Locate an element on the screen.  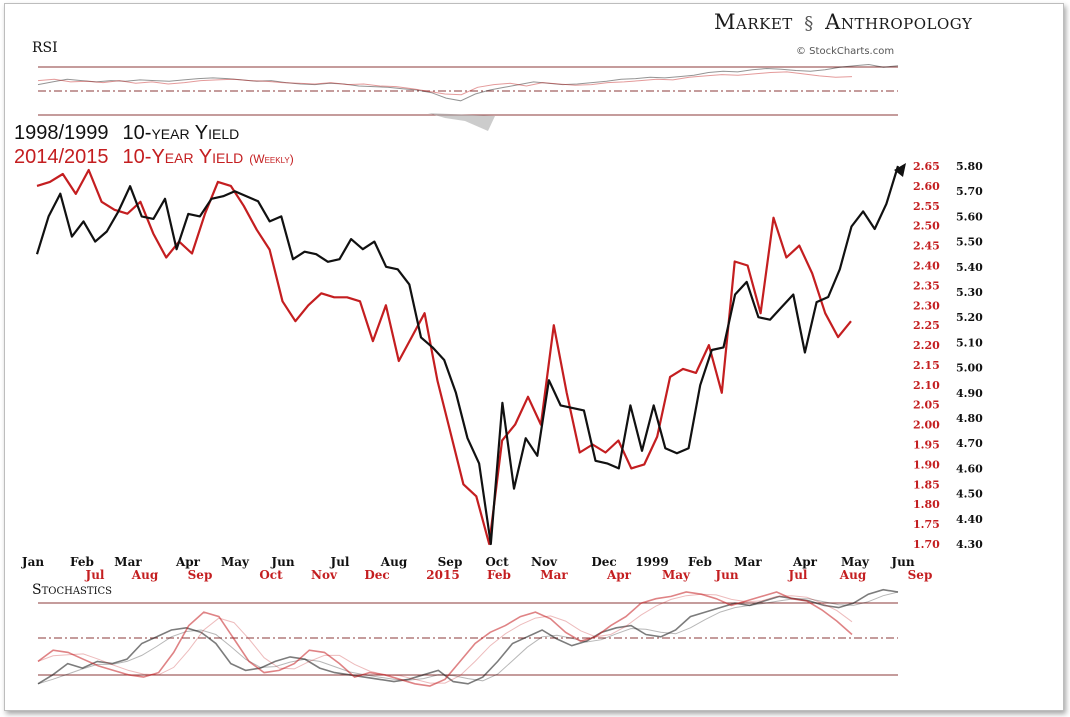
stochastics-label: Stochastics is located at coordinates (72, 590).